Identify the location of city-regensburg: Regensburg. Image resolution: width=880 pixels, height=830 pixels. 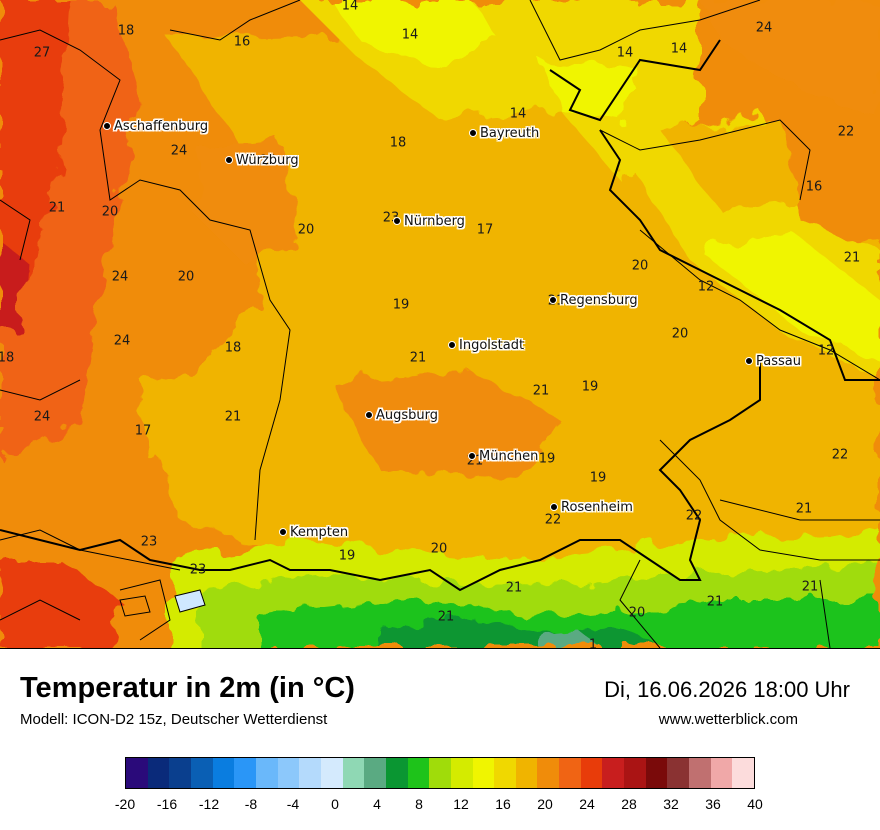
(593, 301).